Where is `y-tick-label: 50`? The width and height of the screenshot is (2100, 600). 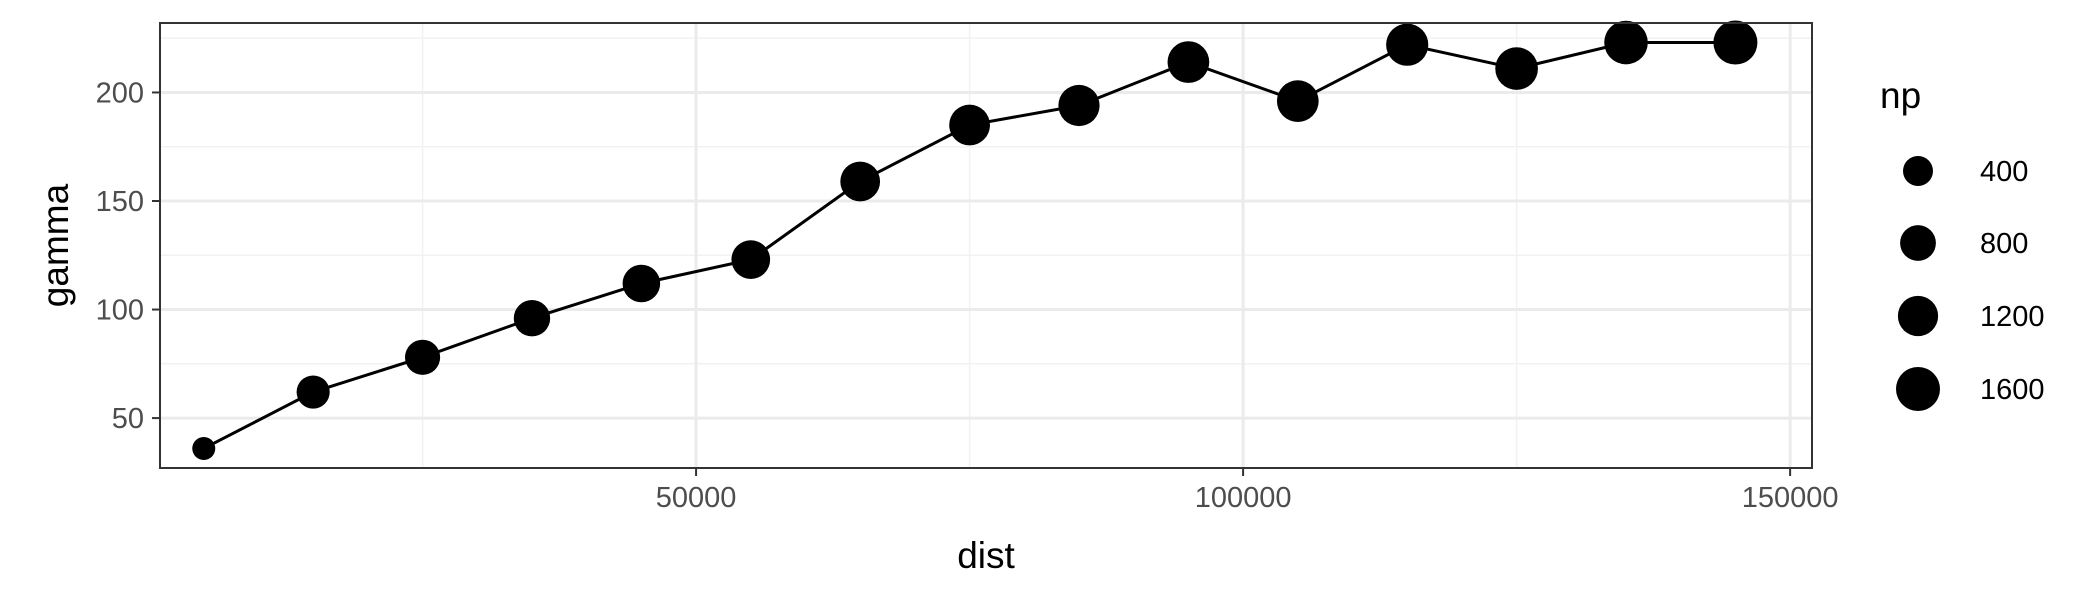
y-tick-label: 50 is located at coordinates (128, 419).